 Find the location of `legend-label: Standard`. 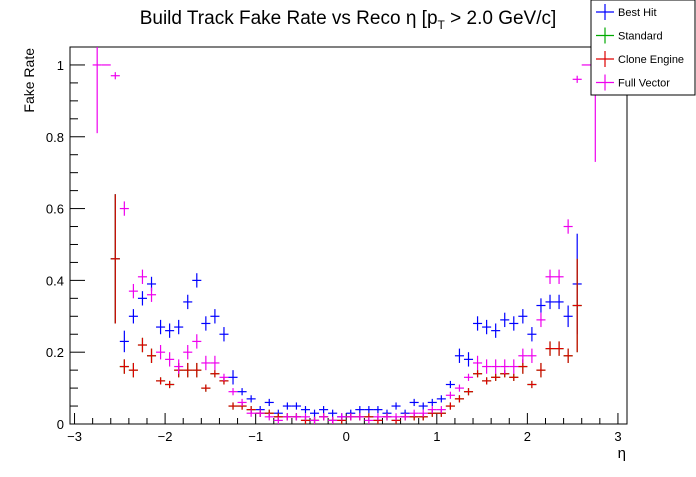

legend-label: Standard is located at coordinates (640, 37).